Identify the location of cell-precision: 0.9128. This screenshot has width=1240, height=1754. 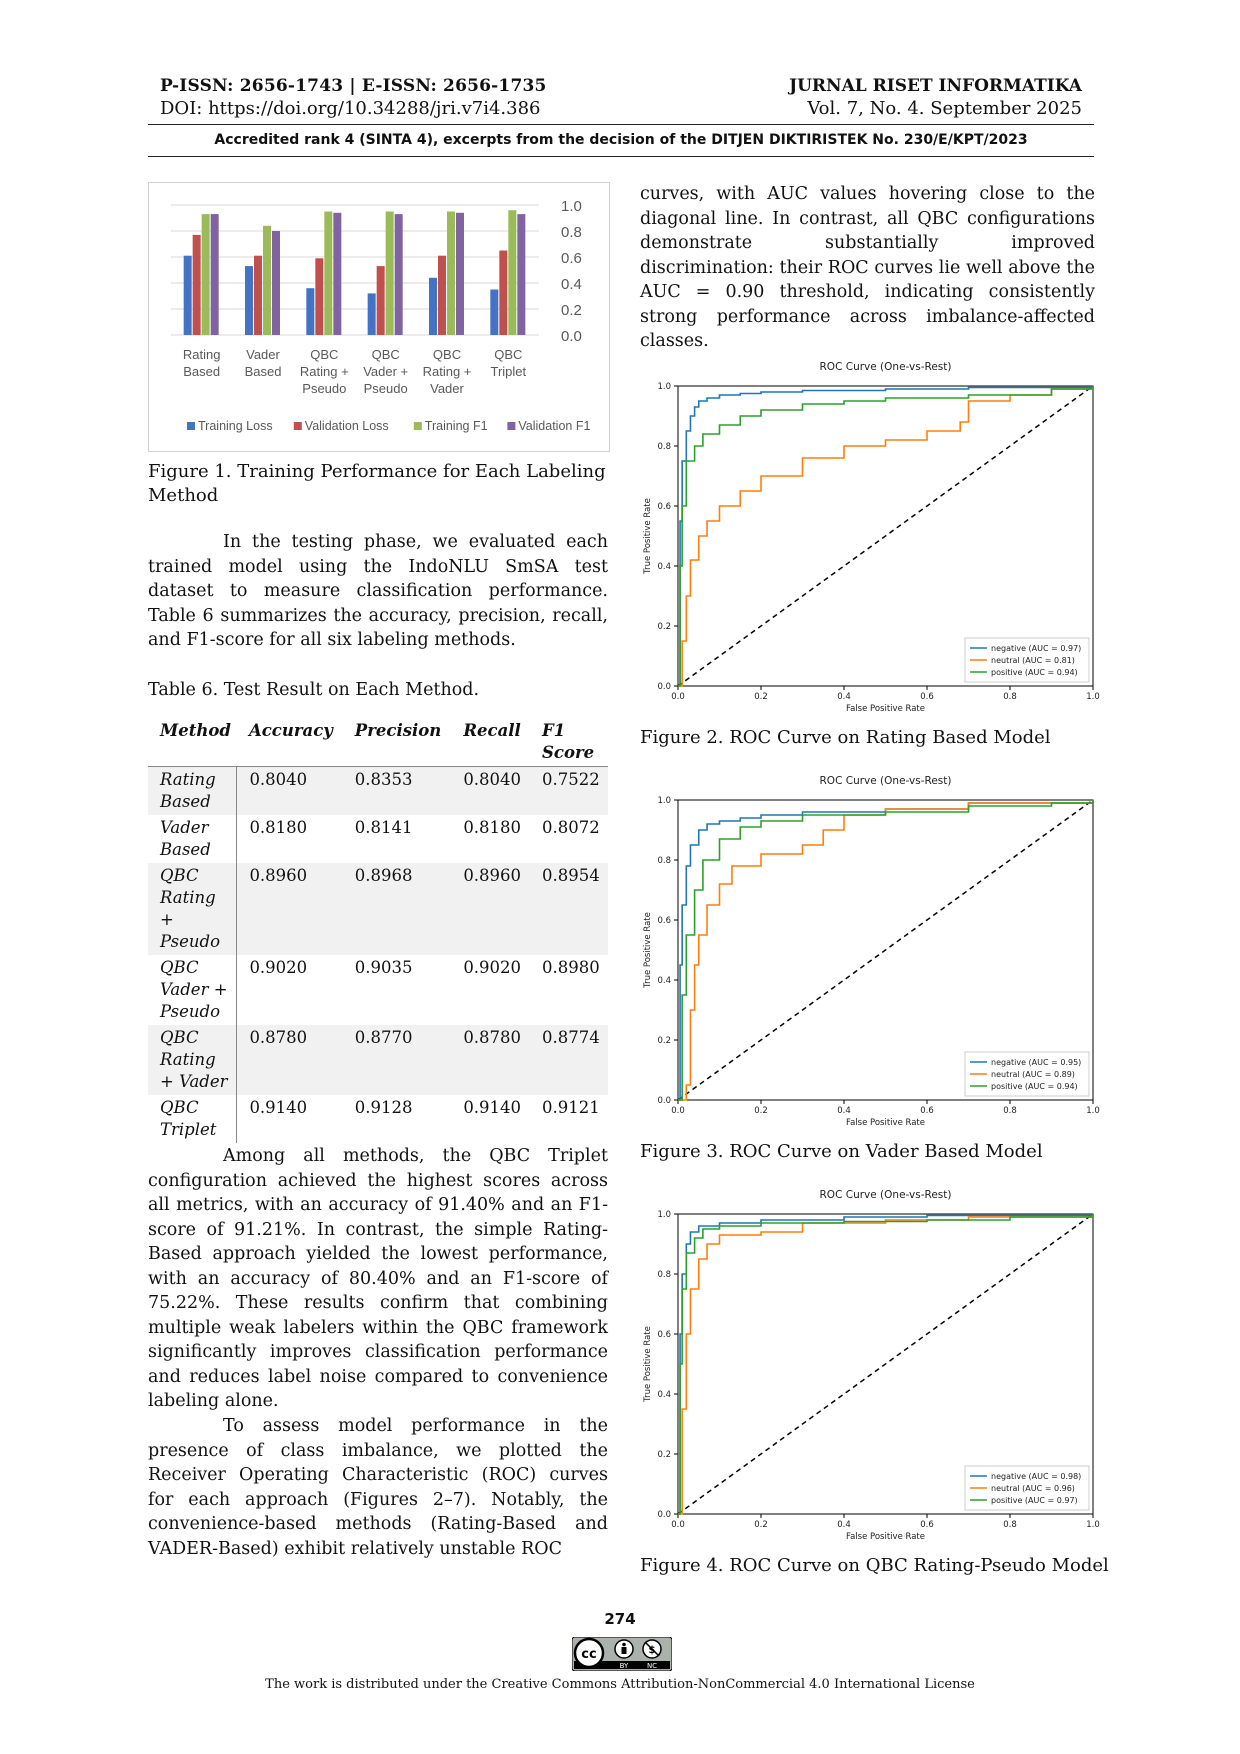
(383, 1107).